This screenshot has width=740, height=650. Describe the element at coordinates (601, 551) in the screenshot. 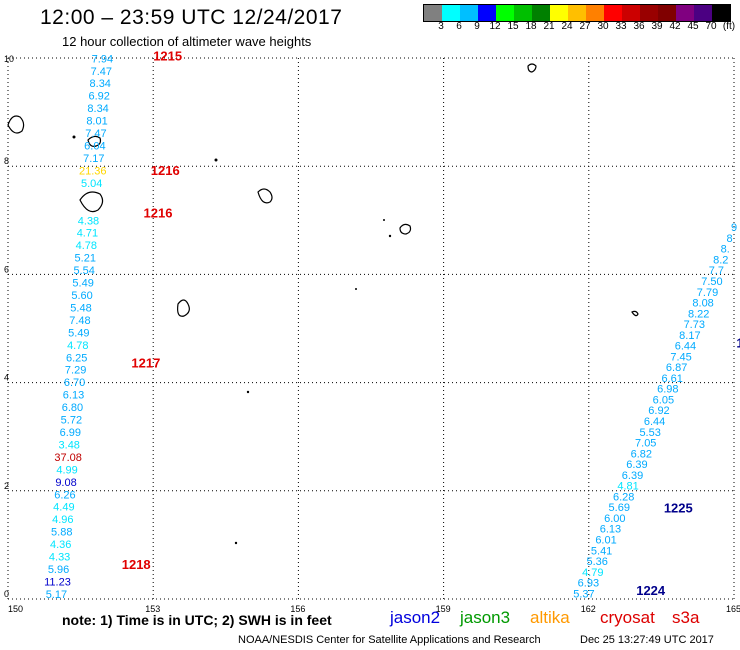

I see `wave-height-value: 5.41` at that location.